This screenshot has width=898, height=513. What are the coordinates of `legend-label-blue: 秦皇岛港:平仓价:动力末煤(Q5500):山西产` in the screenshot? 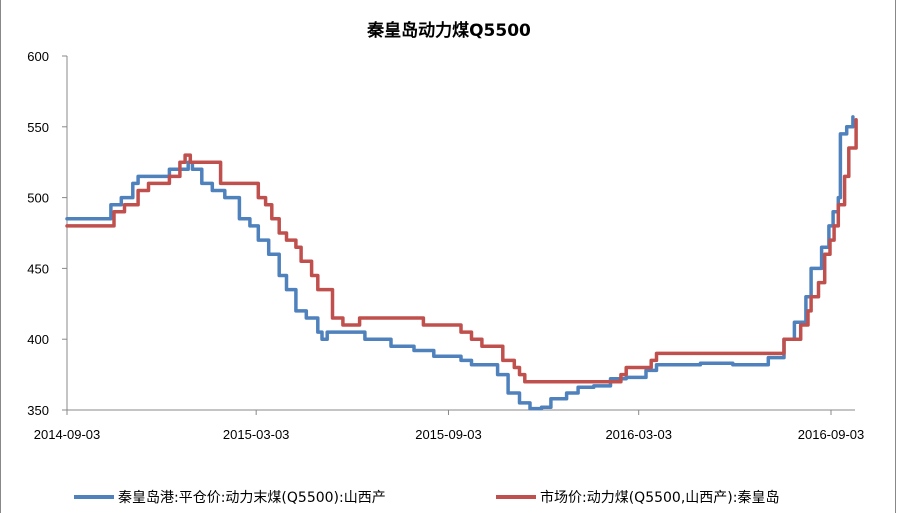 It's located at (252, 498).